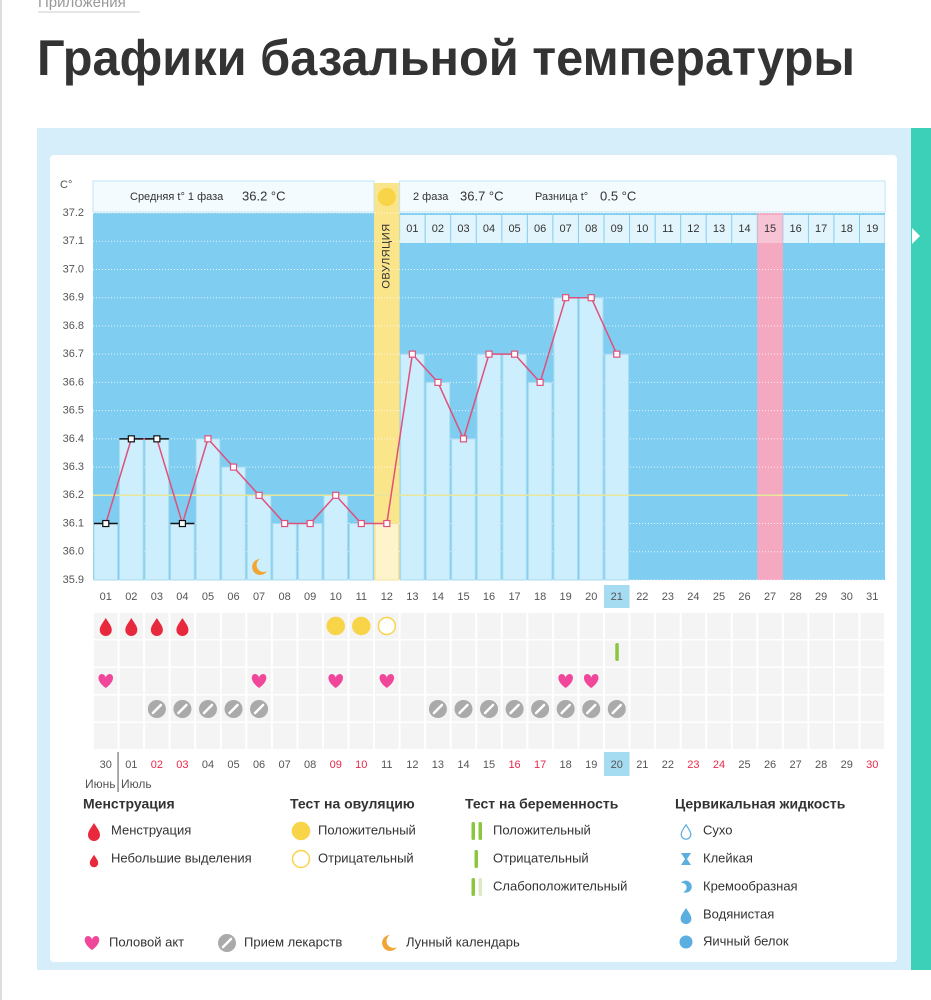 The image size is (931, 1000). Describe the element at coordinates (82, 5) in the screenshot. I see `breadcrumb: Приложения` at that location.